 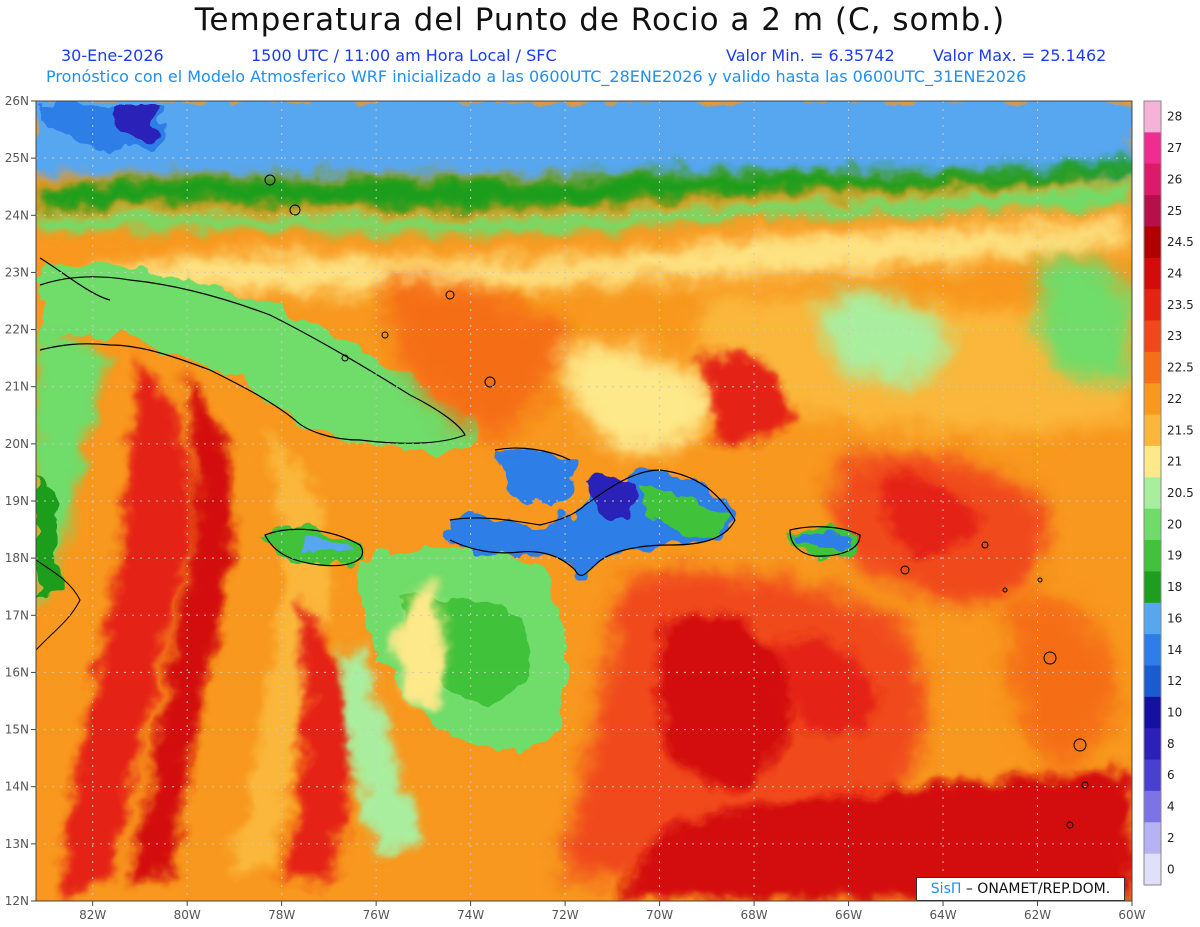 What do you see at coordinates (1174, 462) in the screenshot?
I see `legend-label: 21` at bounding box center [1174, 462].